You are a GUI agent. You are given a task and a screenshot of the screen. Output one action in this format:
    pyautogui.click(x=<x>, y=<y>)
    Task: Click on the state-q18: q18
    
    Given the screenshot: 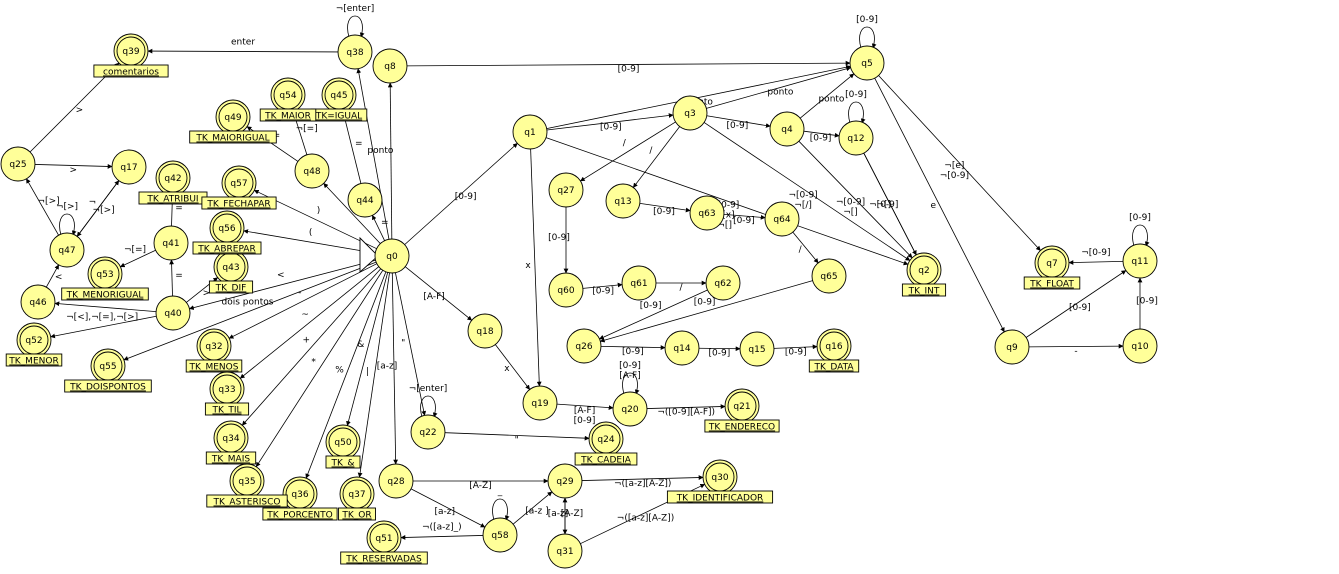 What is the action you would take?
    pyautogui.click(x=485, y=331)
    